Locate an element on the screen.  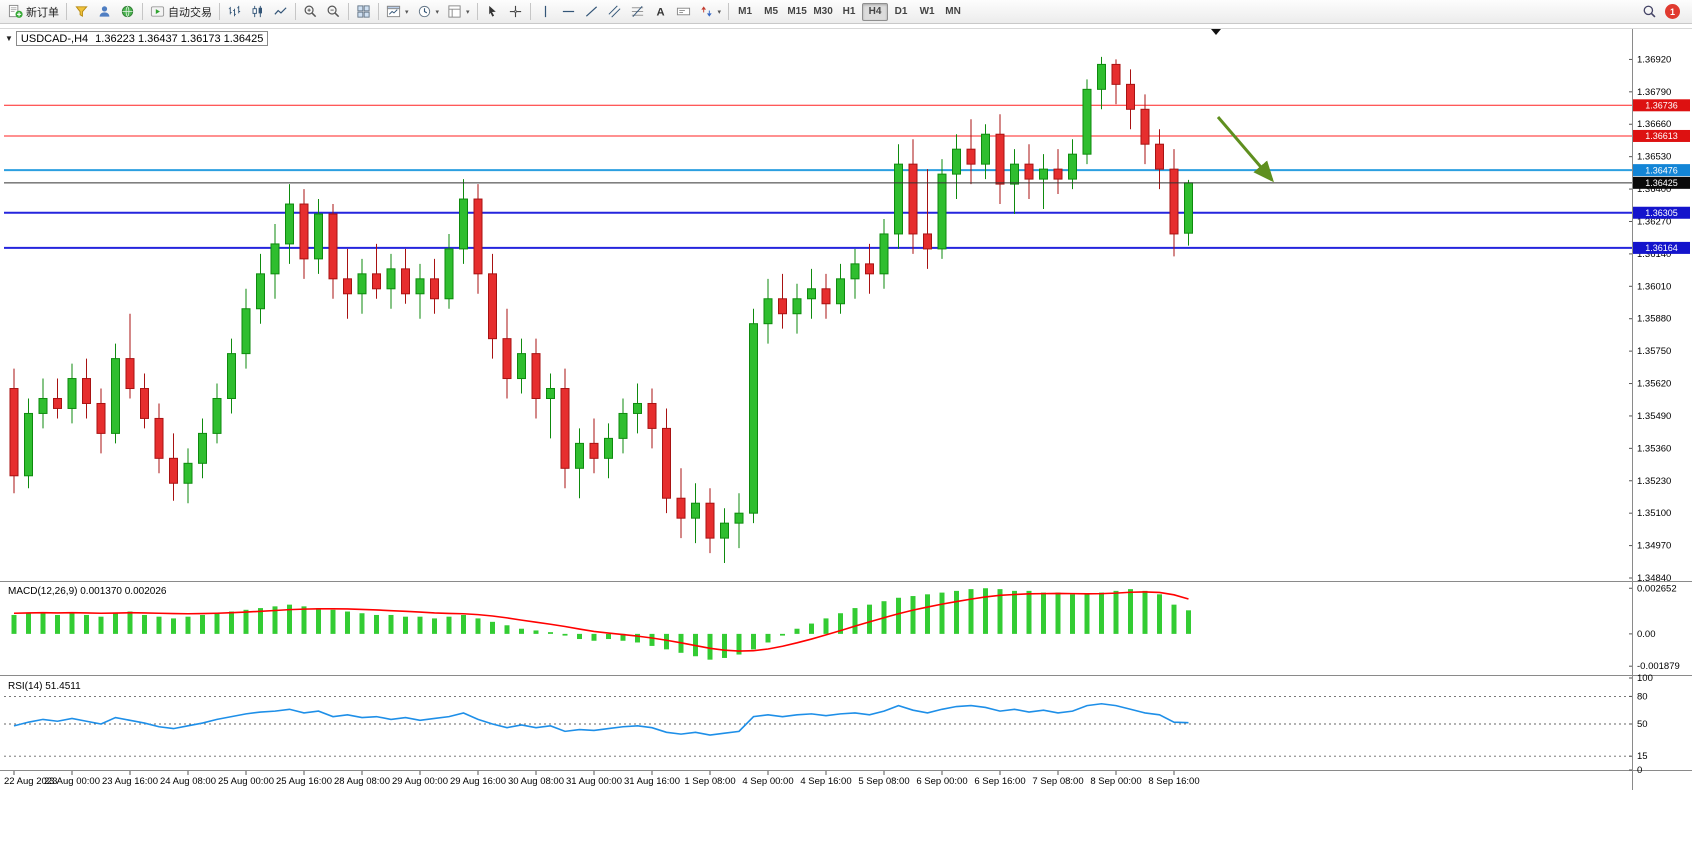
crosshair-tool-button is located at coordinates (515, 12).